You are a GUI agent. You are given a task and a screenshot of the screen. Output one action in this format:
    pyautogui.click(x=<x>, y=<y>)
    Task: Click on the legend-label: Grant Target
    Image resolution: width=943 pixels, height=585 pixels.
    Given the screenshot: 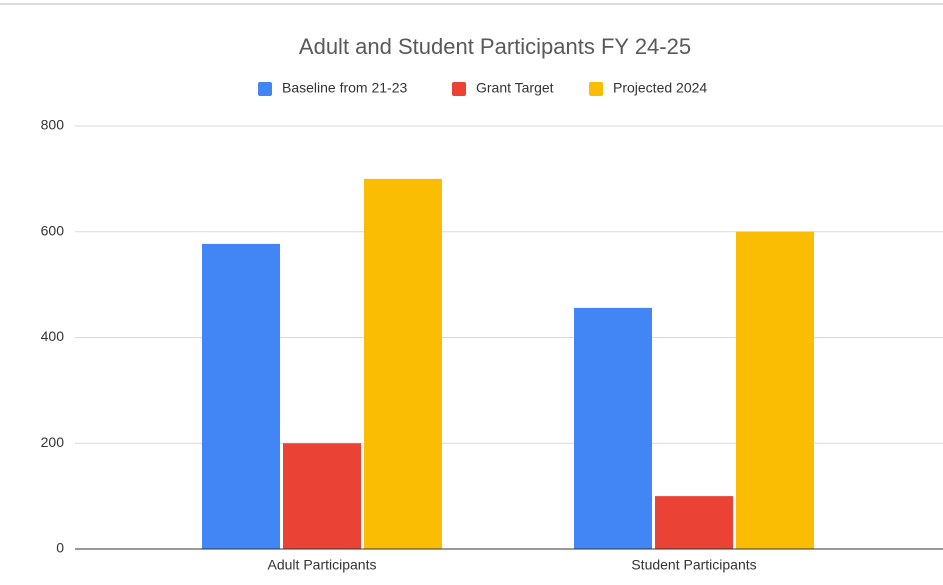 What is the action you would take?
    pyautogui.click(x=515, y=88)
    